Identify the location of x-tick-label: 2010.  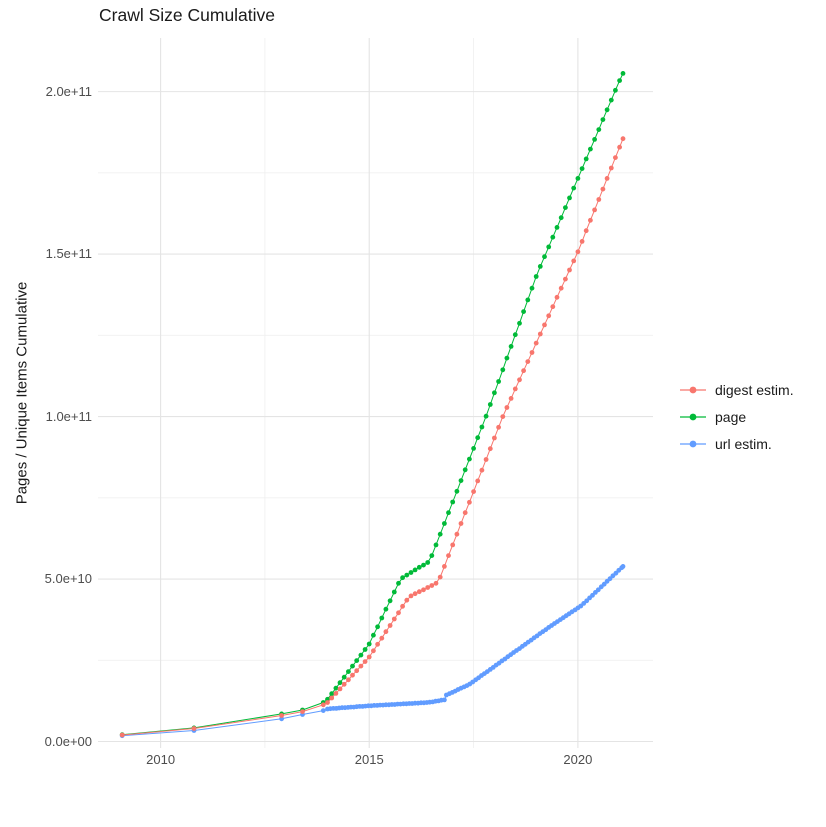
(161, 759).